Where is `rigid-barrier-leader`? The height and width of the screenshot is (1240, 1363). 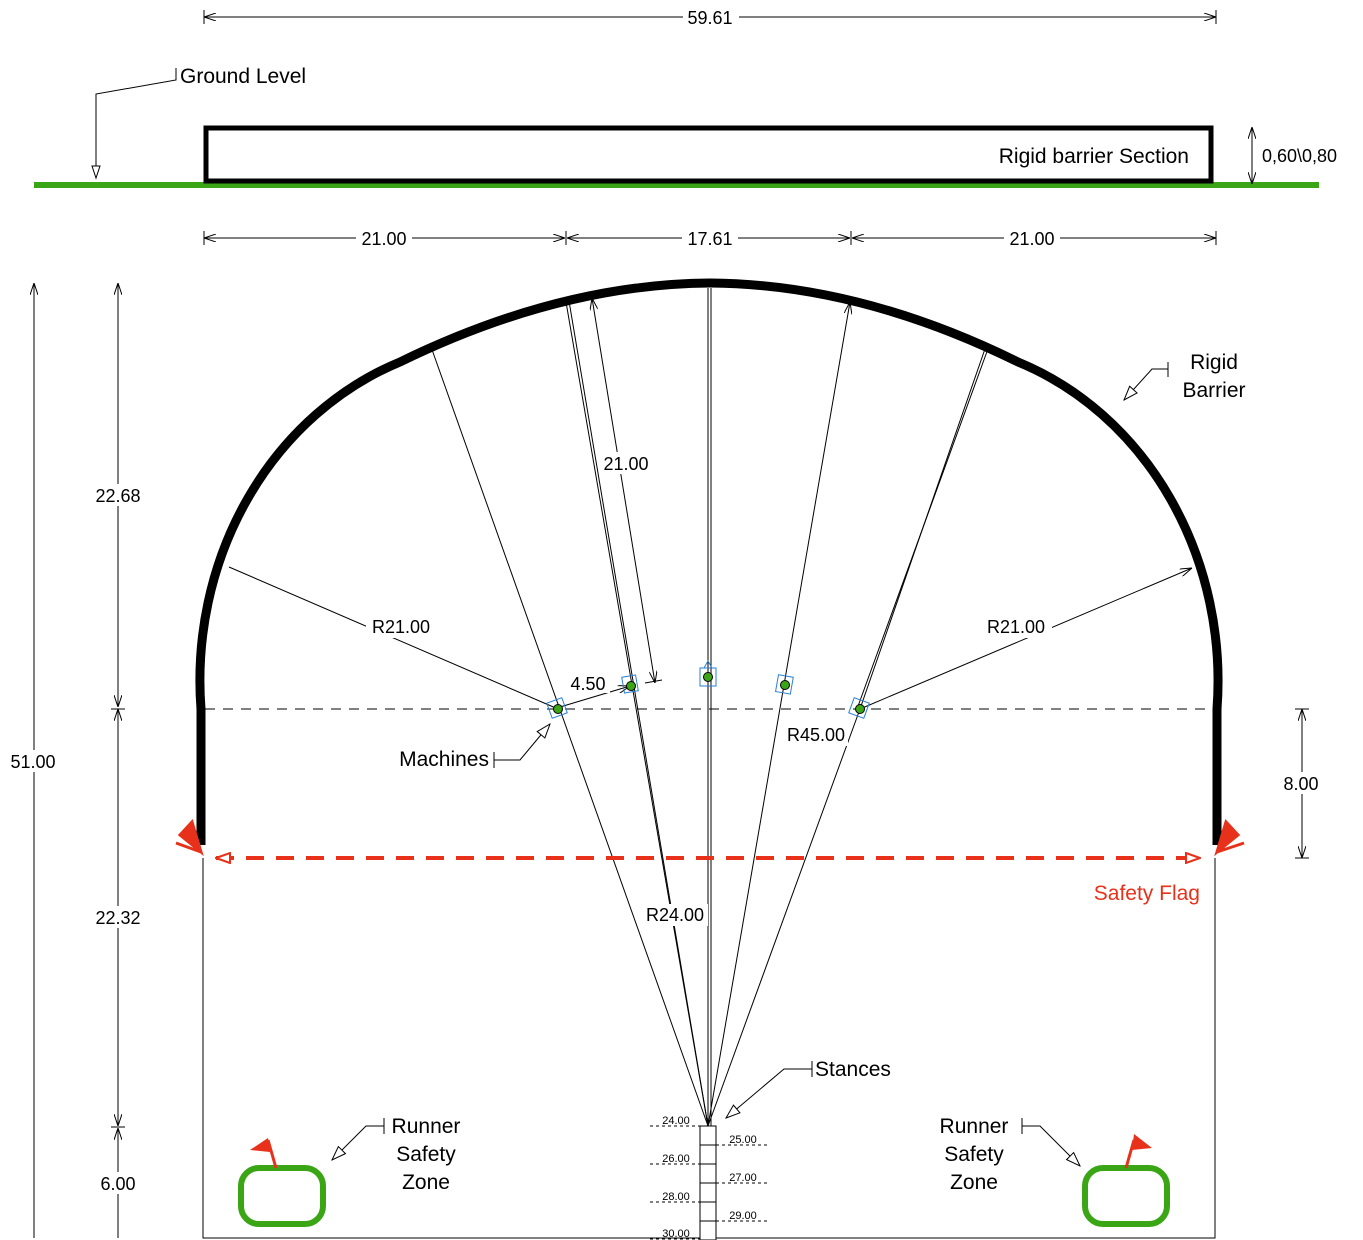 rigid-barrier-leader is located at coordinates (1146, 384).